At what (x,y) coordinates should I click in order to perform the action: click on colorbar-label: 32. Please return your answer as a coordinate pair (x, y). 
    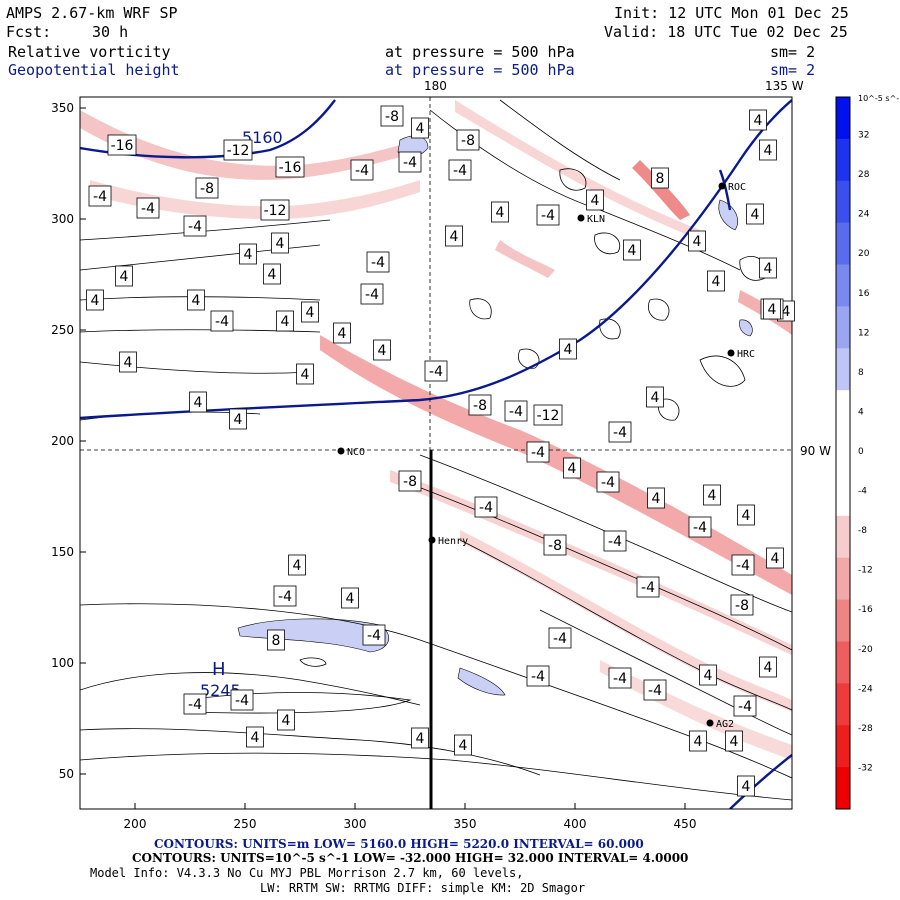
    Looking at the image, I should click on (863, 136).